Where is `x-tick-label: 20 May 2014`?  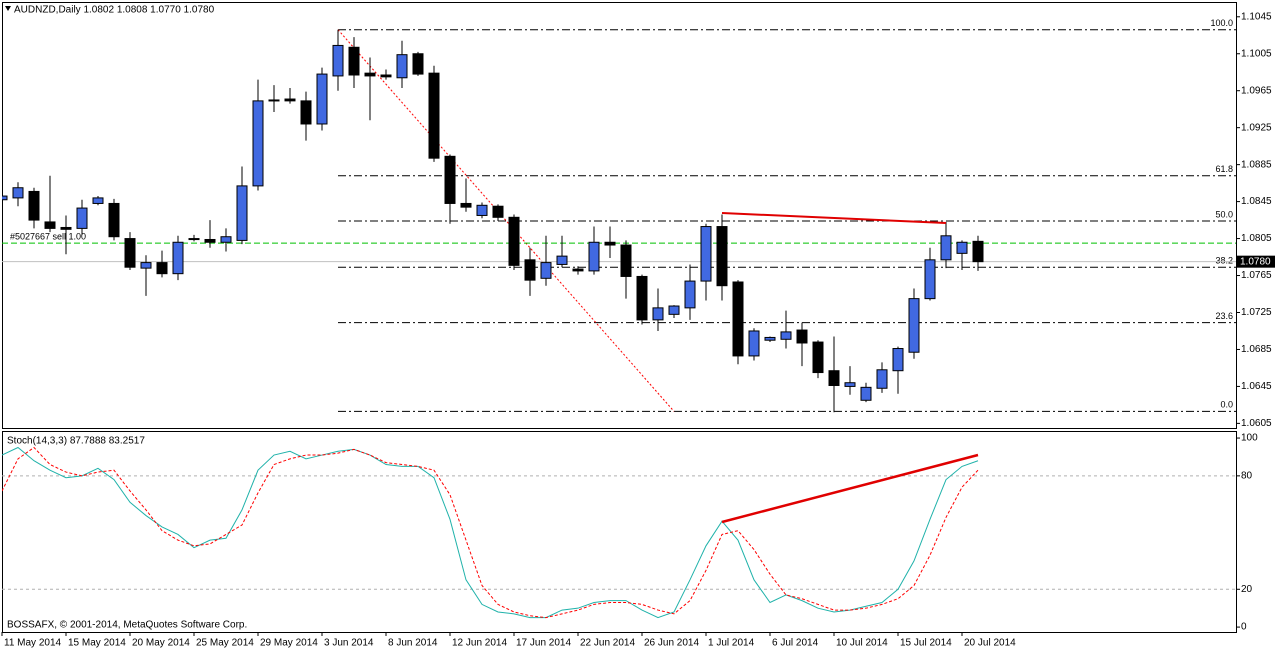 x-tick-label: 20 May 2014 is located at coordinates (161, 643).